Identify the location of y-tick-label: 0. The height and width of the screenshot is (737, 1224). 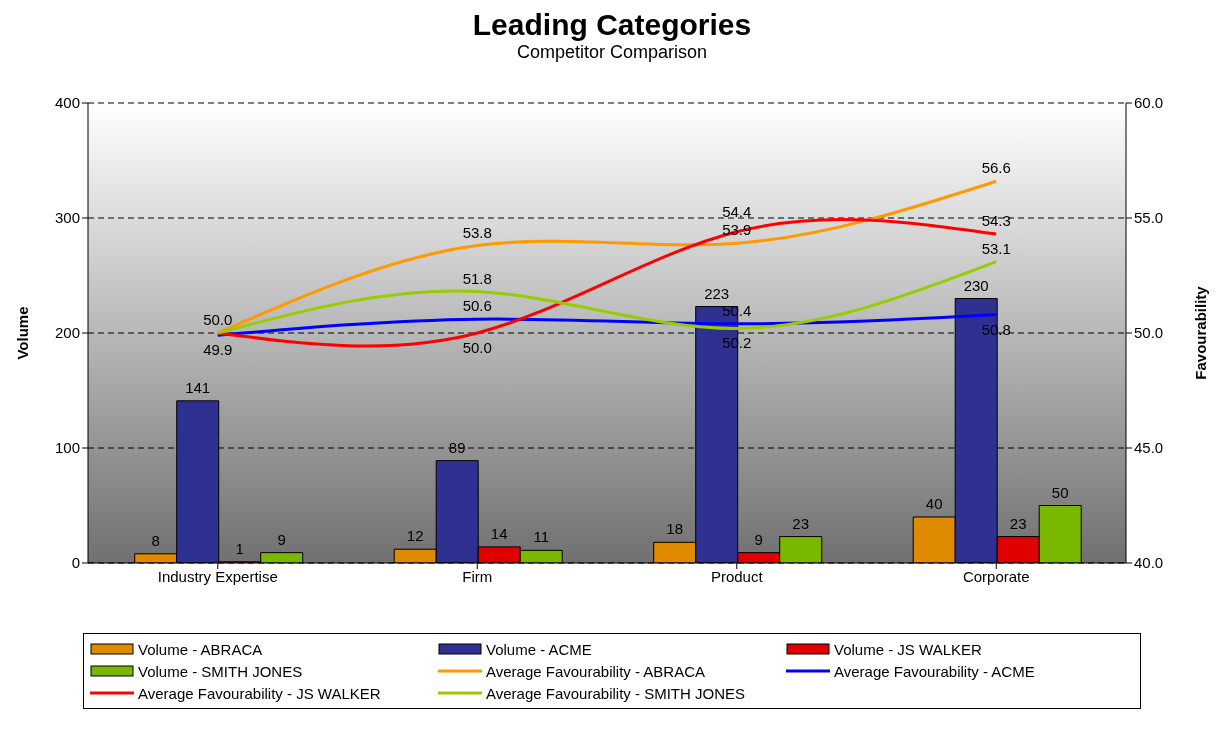
(75, 563).